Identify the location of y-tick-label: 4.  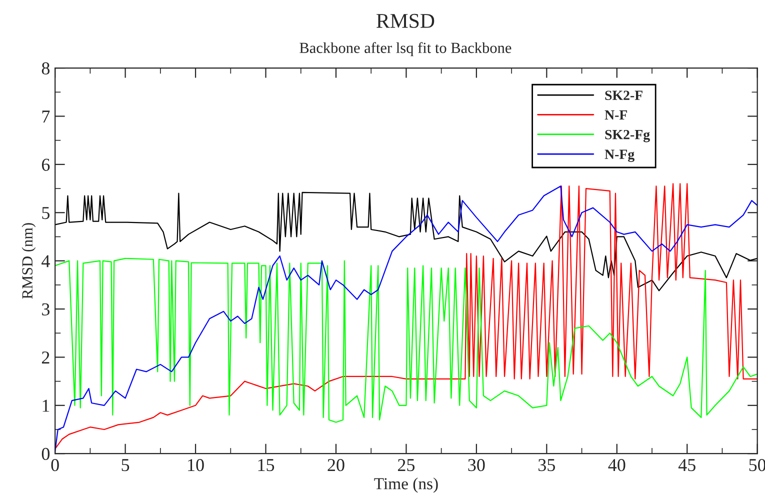
(46, 261).